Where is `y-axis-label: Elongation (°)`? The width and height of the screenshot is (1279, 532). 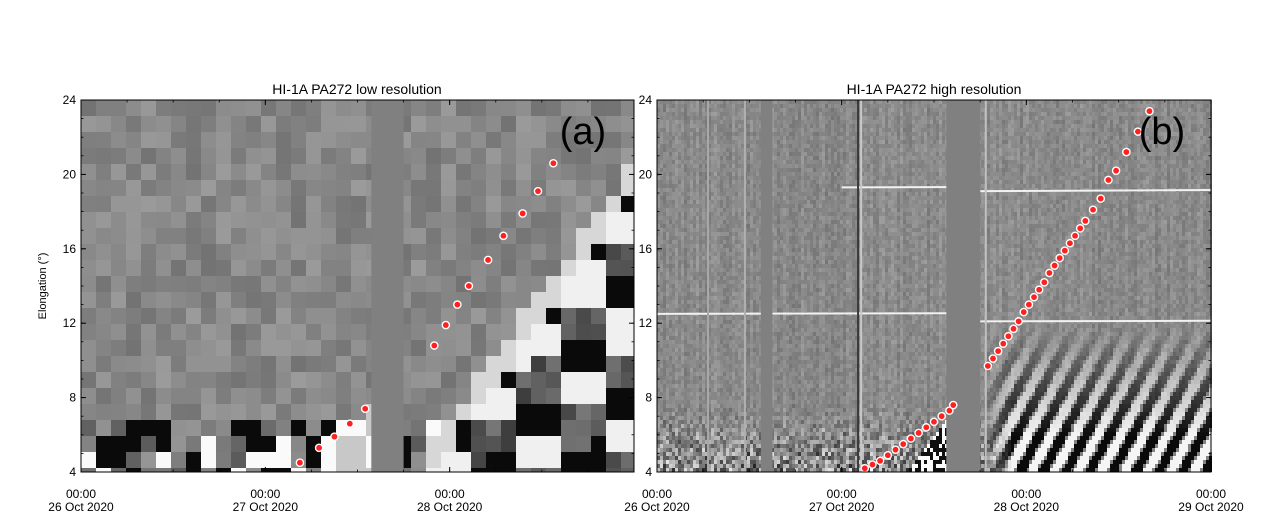
y-axis-label: Elongation (°) is located at coordinates (43, 286).